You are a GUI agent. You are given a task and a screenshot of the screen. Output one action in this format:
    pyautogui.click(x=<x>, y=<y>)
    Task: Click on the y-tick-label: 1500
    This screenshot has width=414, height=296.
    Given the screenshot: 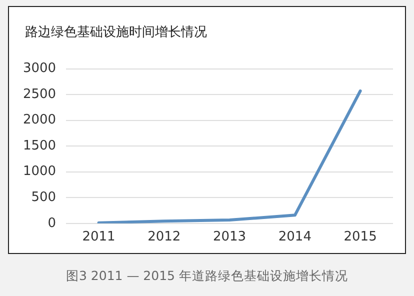 What is the action you would take?
    pyautogui.click(x=39, y=146)
    